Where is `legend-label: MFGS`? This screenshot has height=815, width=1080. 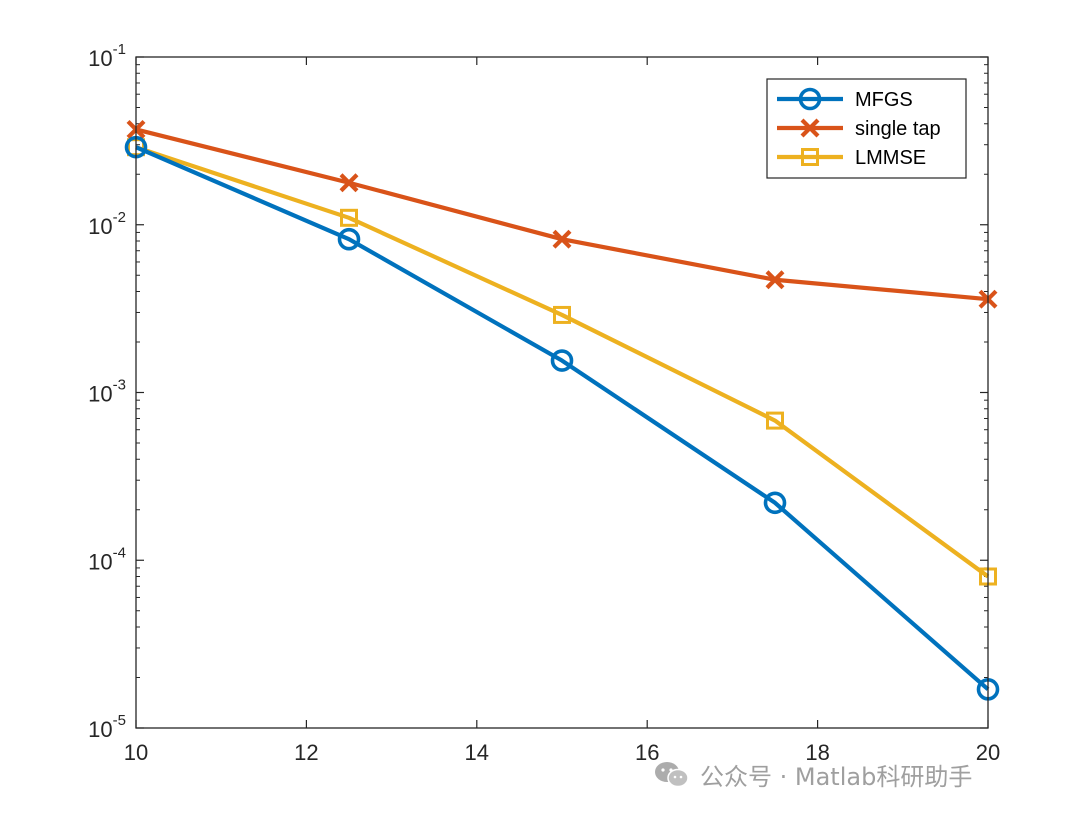 legend-label: MFGS is located at coordinates (884, 100).